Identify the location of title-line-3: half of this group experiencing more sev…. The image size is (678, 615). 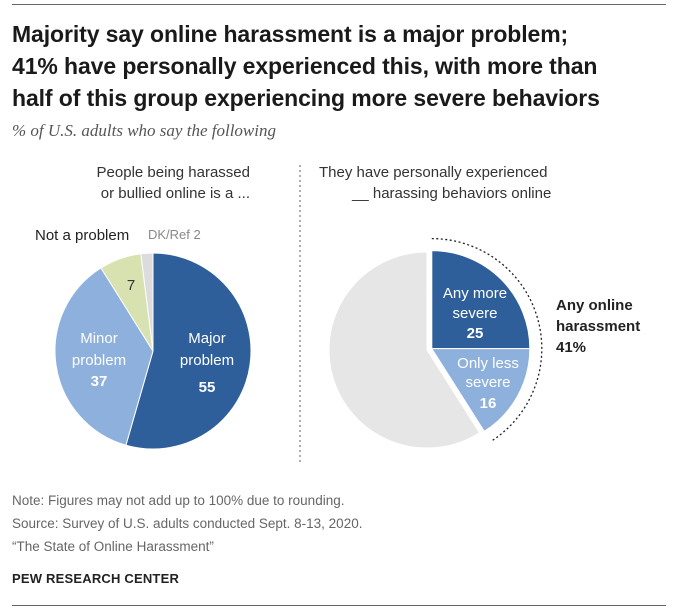
(306, 98).